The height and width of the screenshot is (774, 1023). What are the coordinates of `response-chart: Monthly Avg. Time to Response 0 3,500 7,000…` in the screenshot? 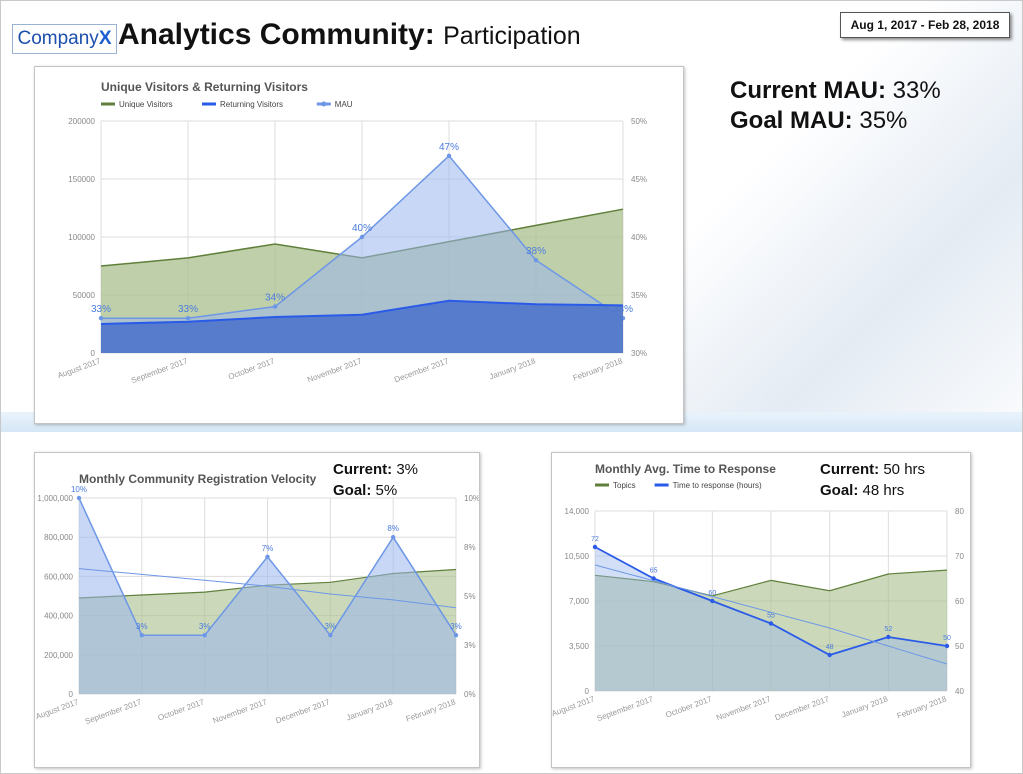 It's located at (758, 592).